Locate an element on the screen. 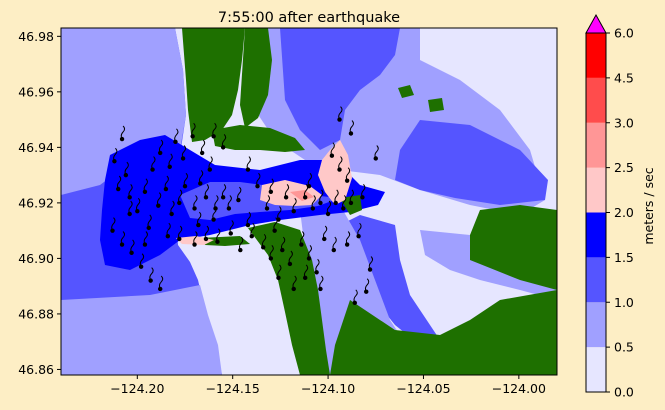 The image size is (665, 410). faster-patch-center is located at coordinates (302, 195).